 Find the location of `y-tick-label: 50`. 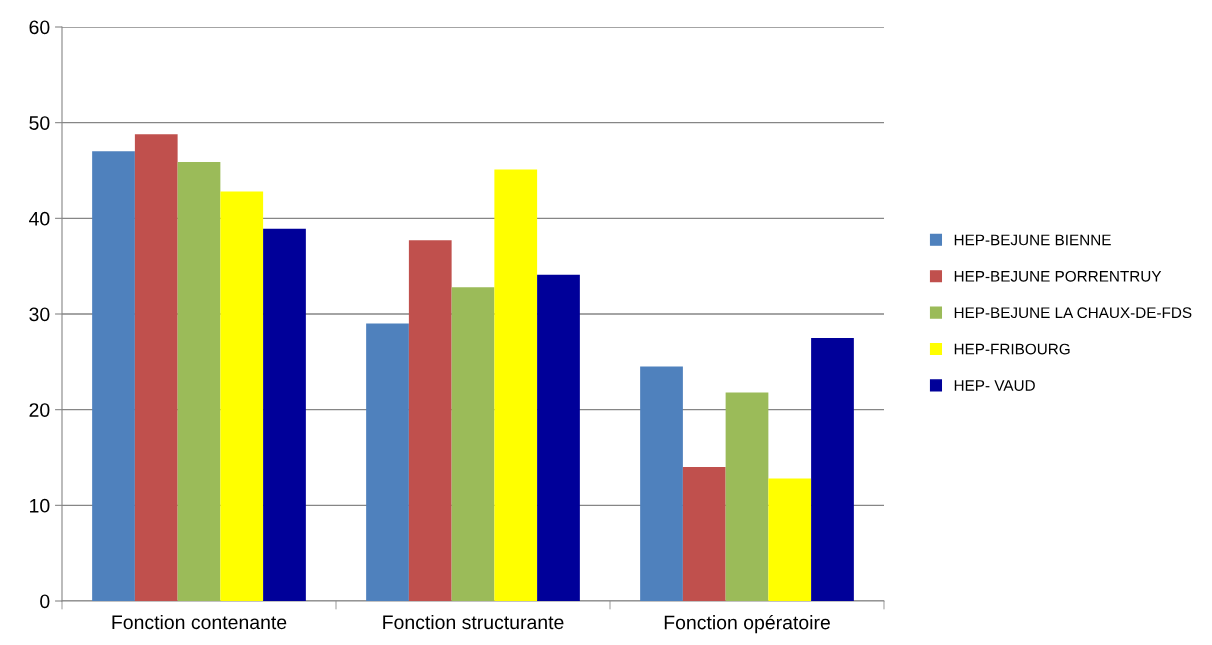

y-tick-label: 50 is located at coordinates (39, 123).